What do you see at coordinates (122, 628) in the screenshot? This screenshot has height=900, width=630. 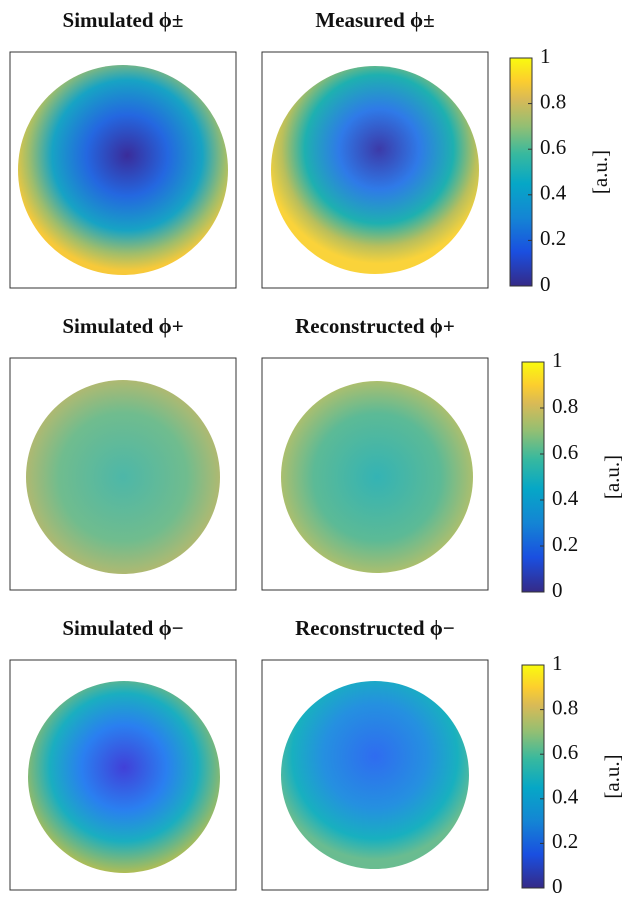 I see `panel-title: Simulated ϕ−` at bounding box center [122, 628].